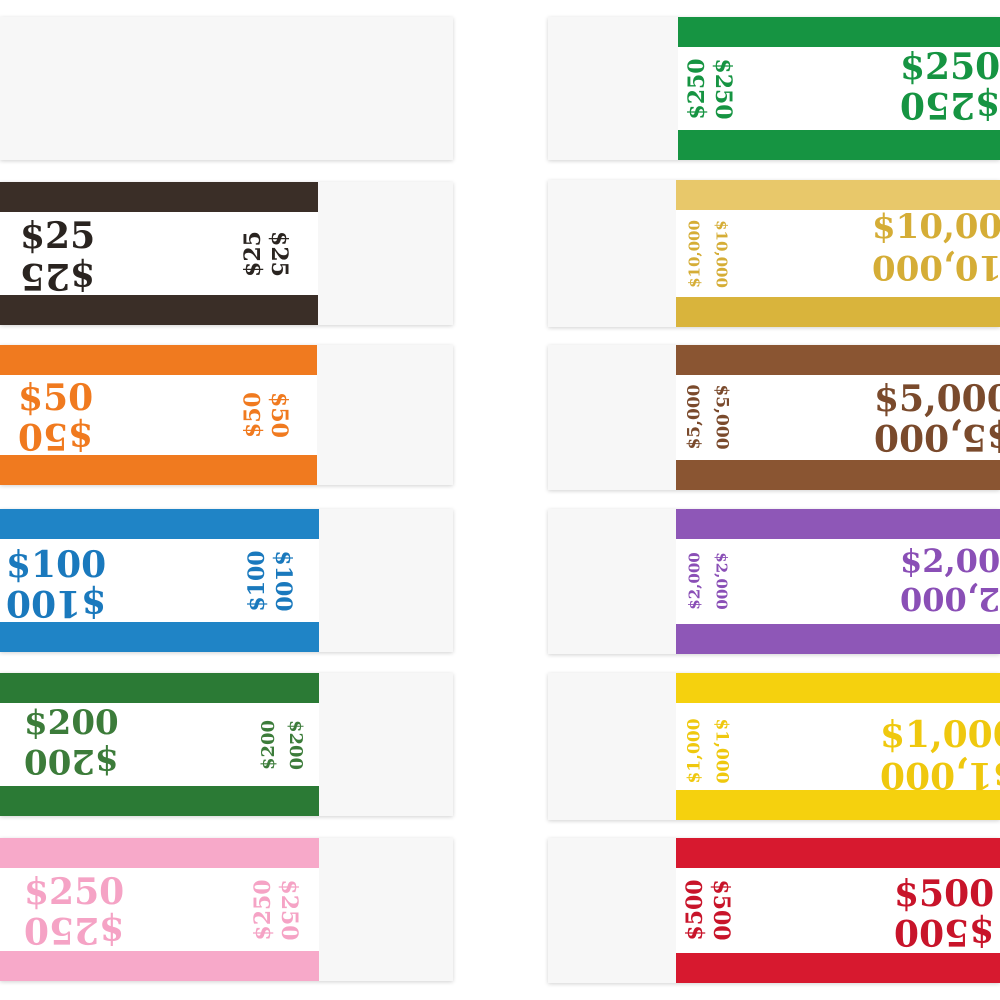 This screenshot has width=1000, height=1000. Describe the element at coordinates (940, 775) in the screenshot. I see `denomination-label-inverted: $1,000` at that location.